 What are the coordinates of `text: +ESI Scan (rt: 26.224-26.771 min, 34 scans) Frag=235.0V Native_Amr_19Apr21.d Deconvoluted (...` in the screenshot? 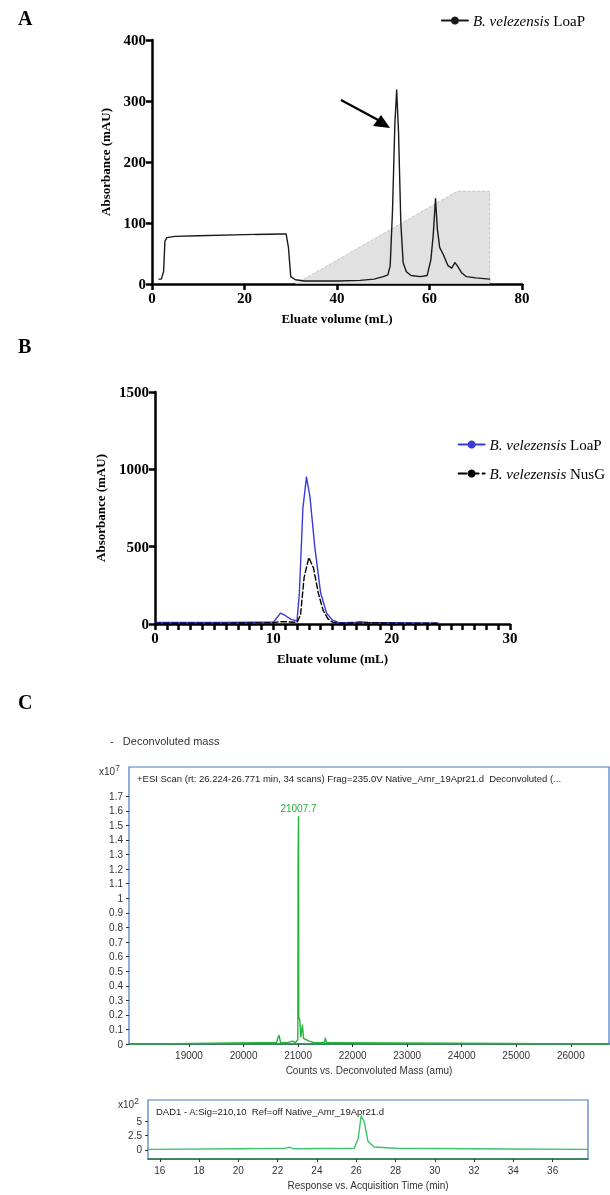 It's located at (349, 778).